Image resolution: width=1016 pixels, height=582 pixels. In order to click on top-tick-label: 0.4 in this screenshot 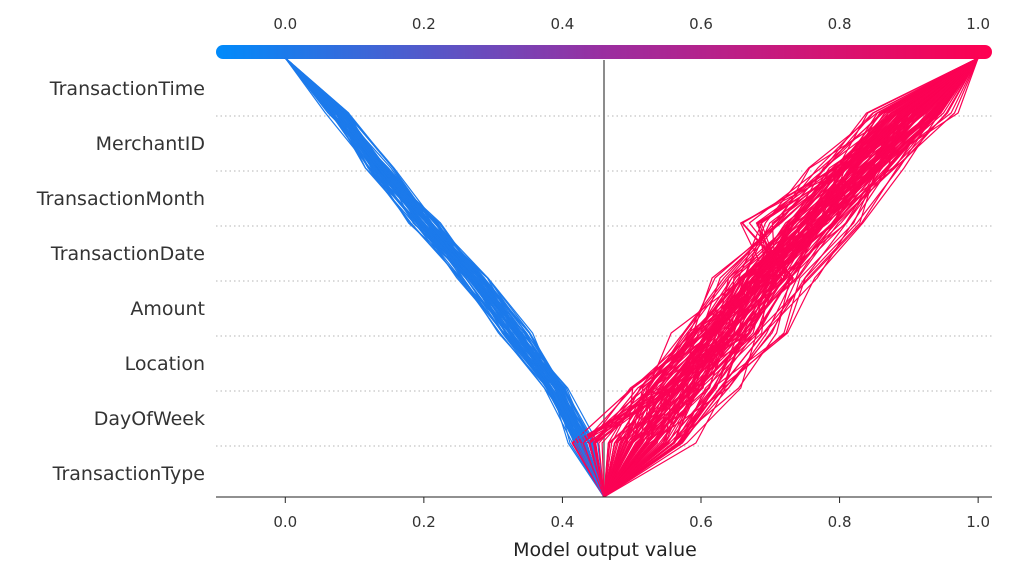, I will do `click(562, 24)`.